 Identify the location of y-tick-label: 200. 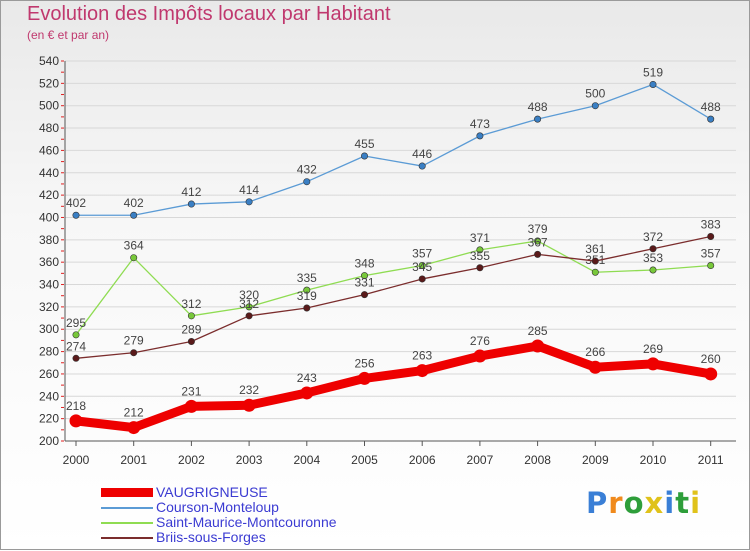
(49, 441).